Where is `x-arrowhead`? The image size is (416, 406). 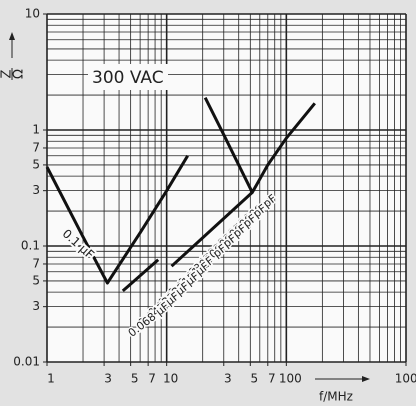
x-arrowhead is located at coordinates (366, 379).